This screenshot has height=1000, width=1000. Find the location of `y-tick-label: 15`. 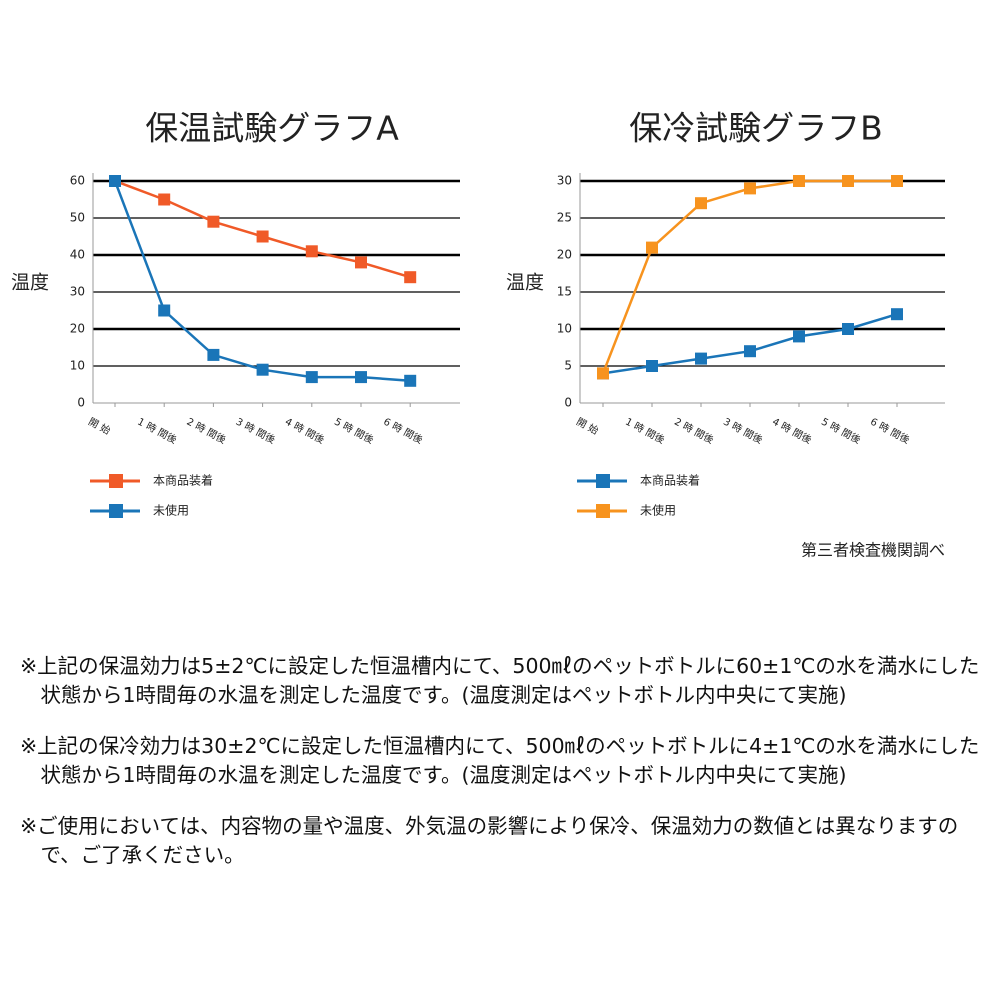

y-tick-label: 15 is located at coordinates (564, 292).